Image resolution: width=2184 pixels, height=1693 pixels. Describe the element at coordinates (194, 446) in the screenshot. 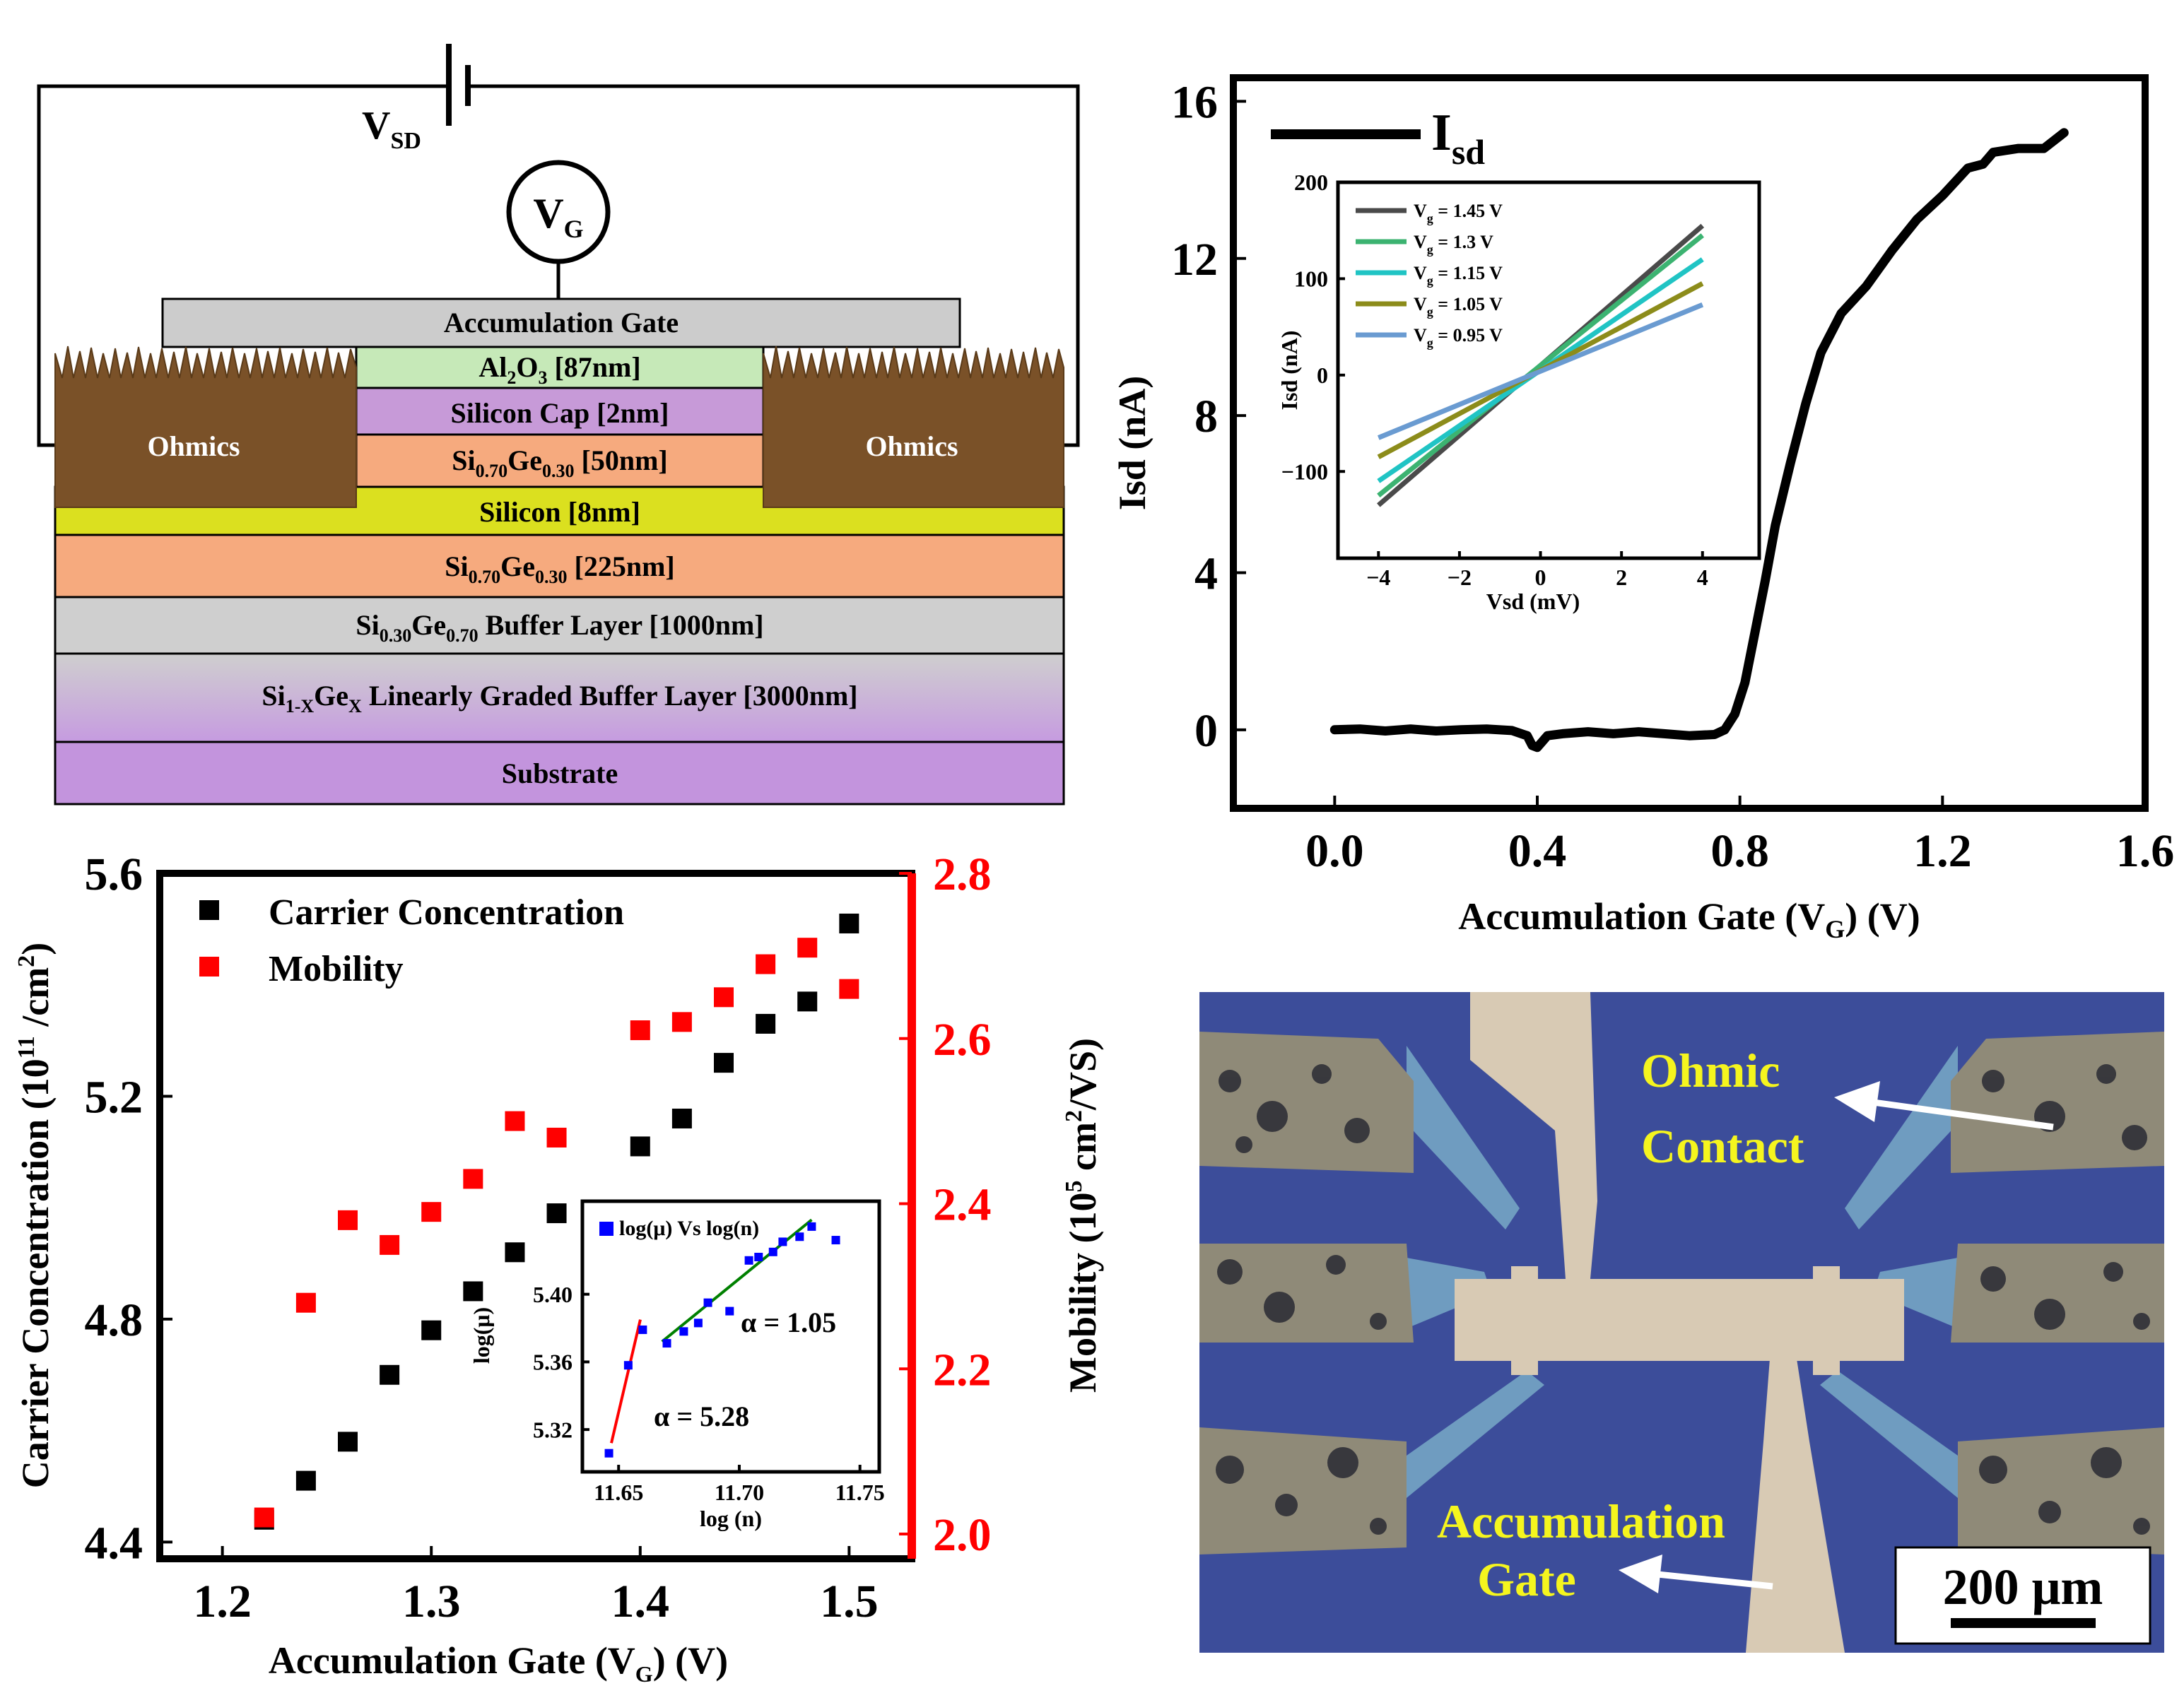

I see `ohmics-left-label: Ohmics` at that location.